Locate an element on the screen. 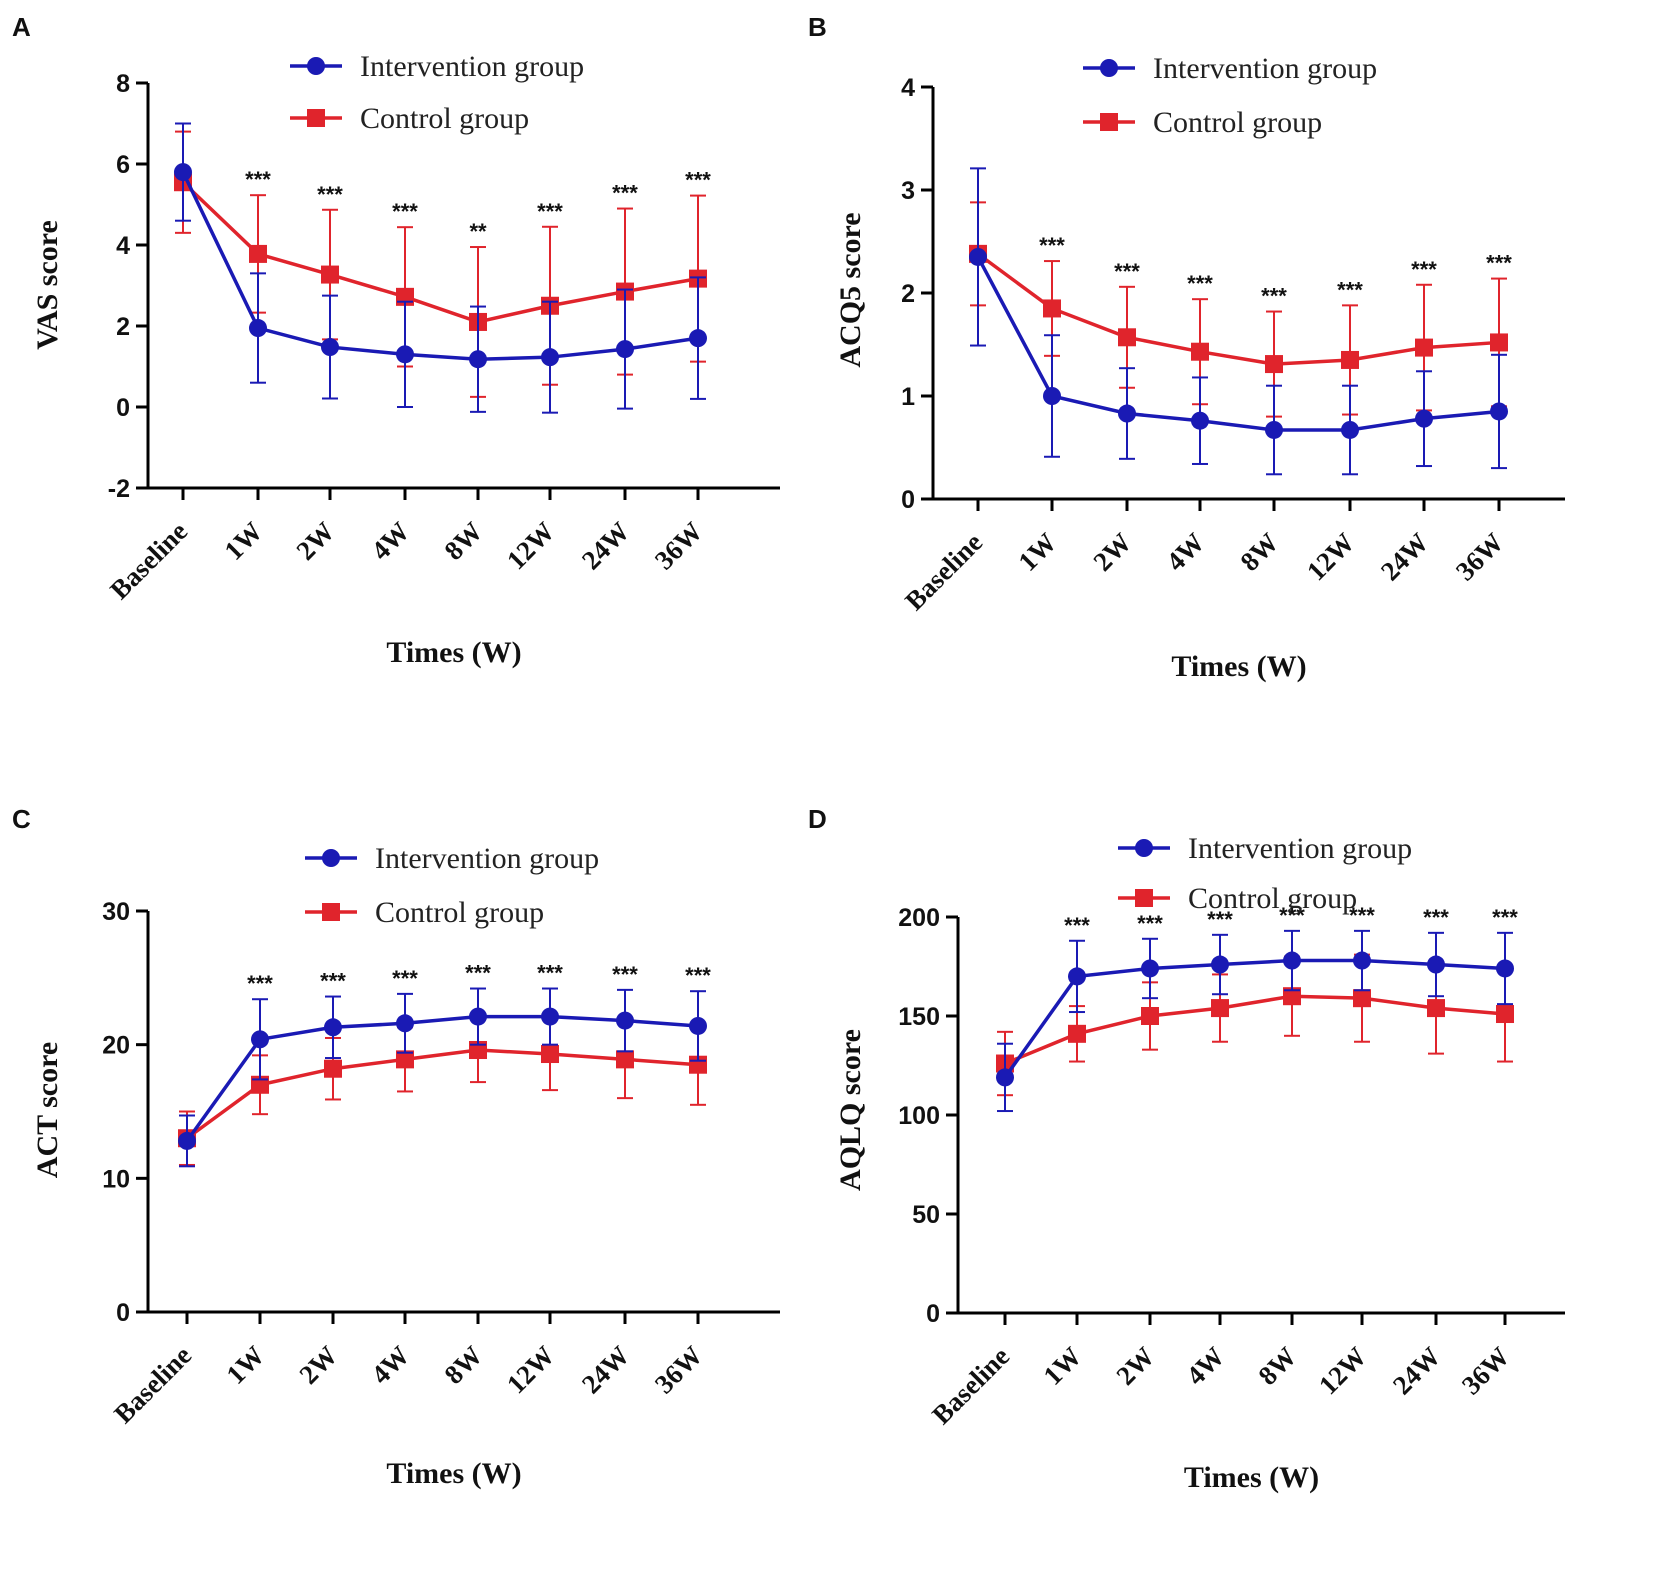 The width and height of the screenshot is (1654, 1592). y-tick-label: -2 is located at coordinates (119, 489).